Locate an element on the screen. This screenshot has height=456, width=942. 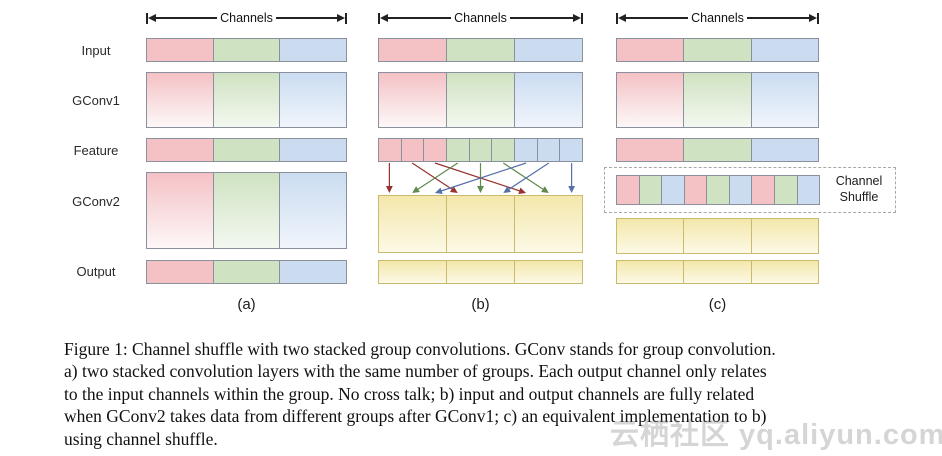
panel-letter-b: (b) is located at coordinates (480, 304).